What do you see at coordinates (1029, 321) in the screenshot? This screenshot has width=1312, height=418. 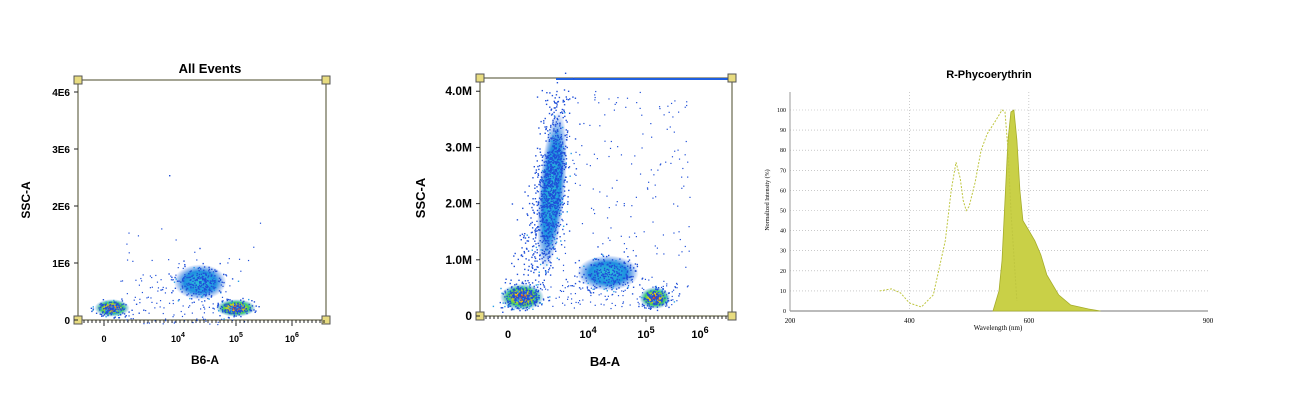 I see `chart3-x-tick-label: 600` at bounding box center [1029, 321].